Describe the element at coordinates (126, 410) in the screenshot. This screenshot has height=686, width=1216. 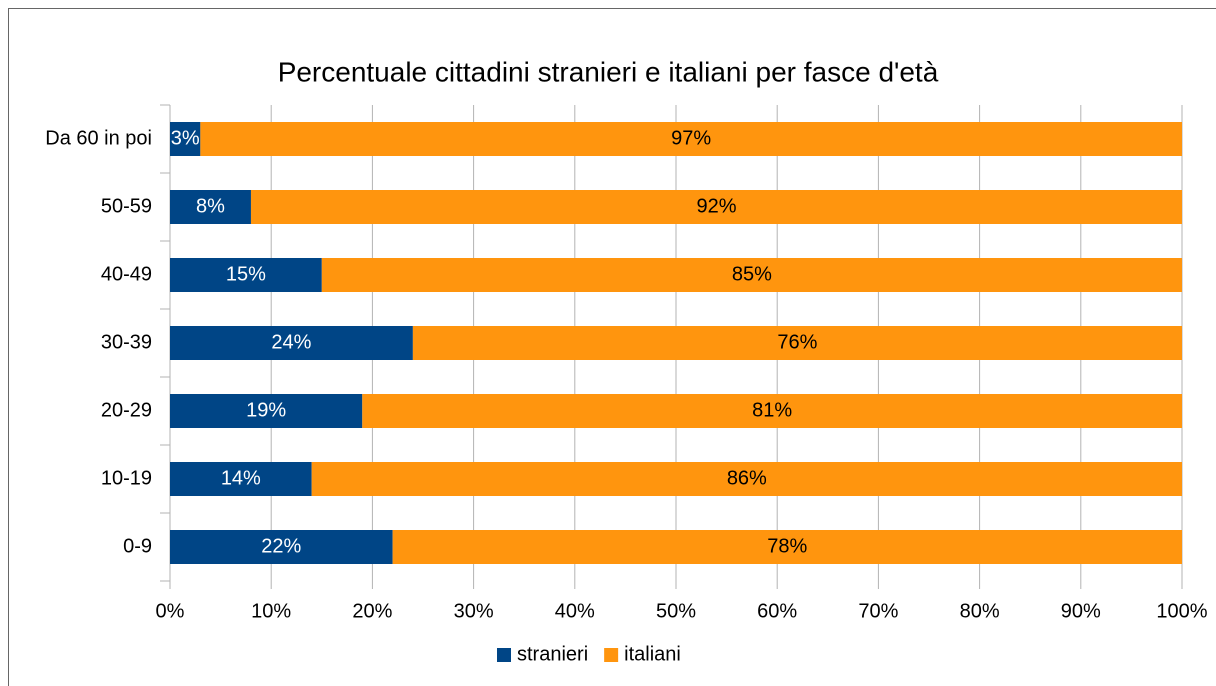
I see `y-tick-label: 20-29` at that location.